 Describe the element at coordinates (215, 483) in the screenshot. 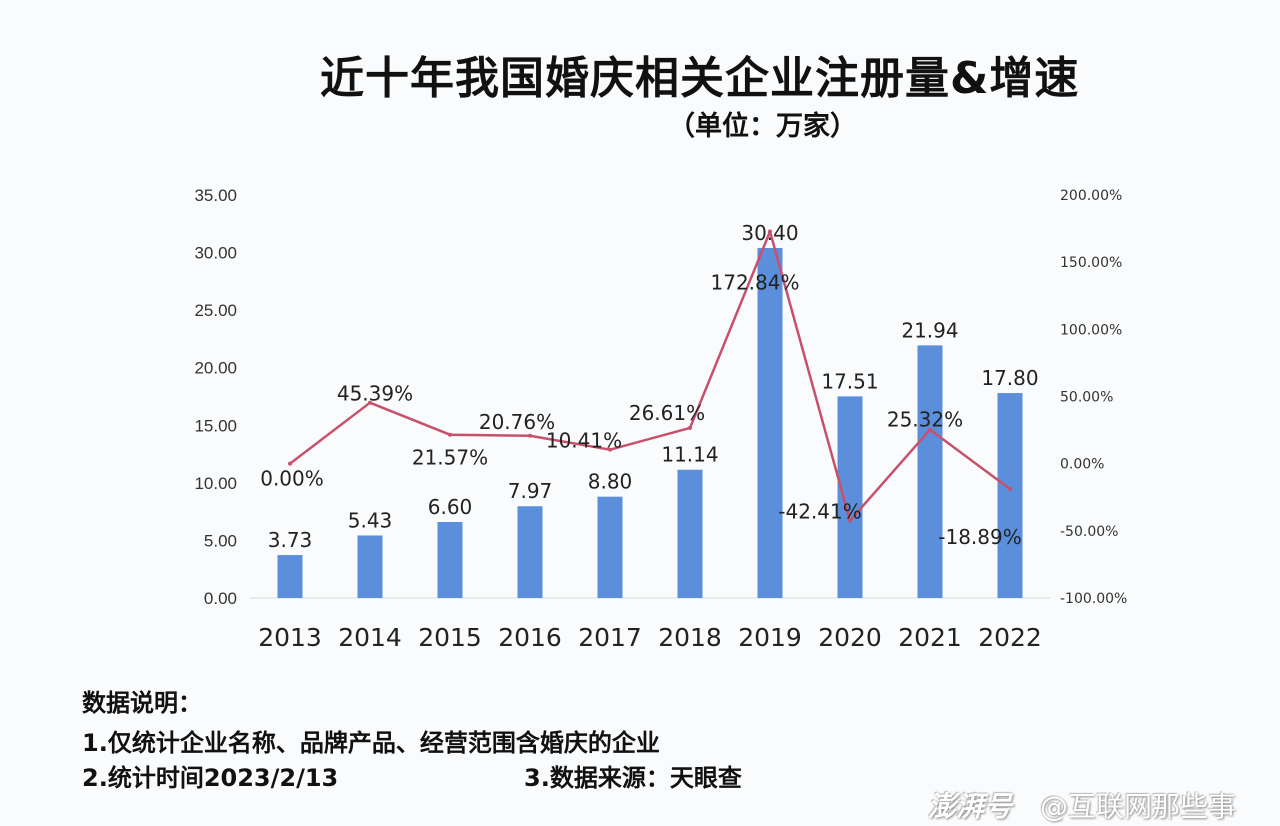

I see `left-tick-label: 10.00` at that location.